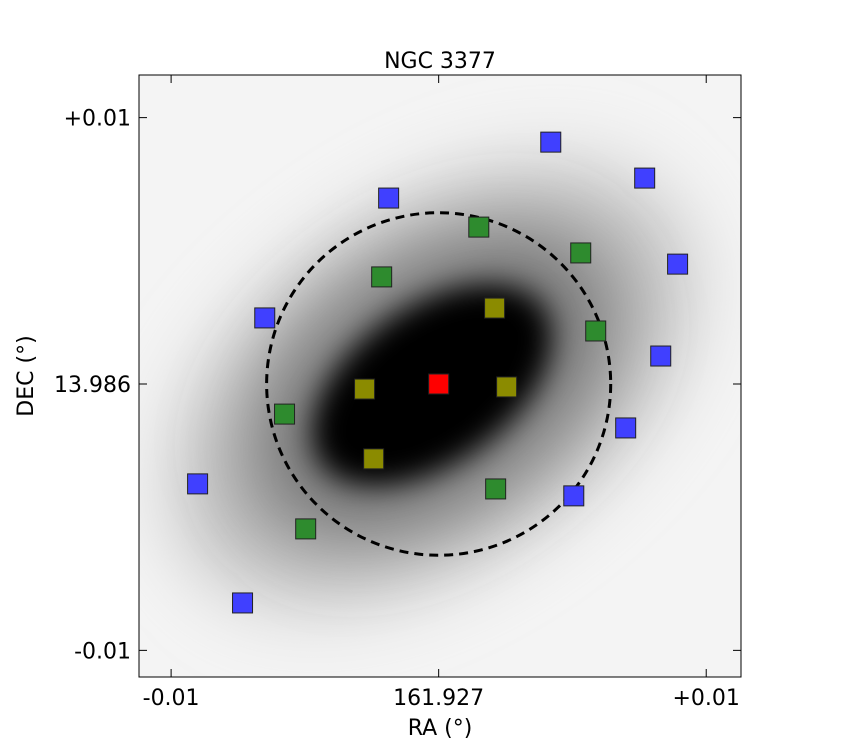  Describe the element at coordinates (102, 651) in the screenshot. I see `y-tick-label: -0.01` at that location.